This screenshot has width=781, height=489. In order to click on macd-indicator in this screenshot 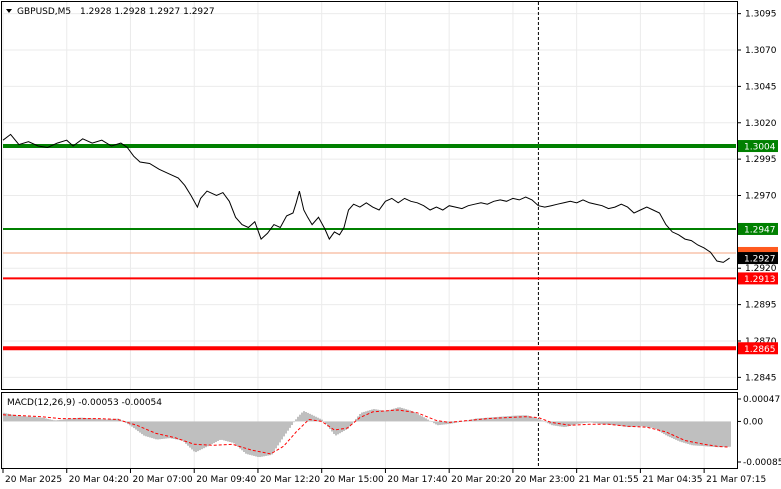, I will do `click(366, 432)`.